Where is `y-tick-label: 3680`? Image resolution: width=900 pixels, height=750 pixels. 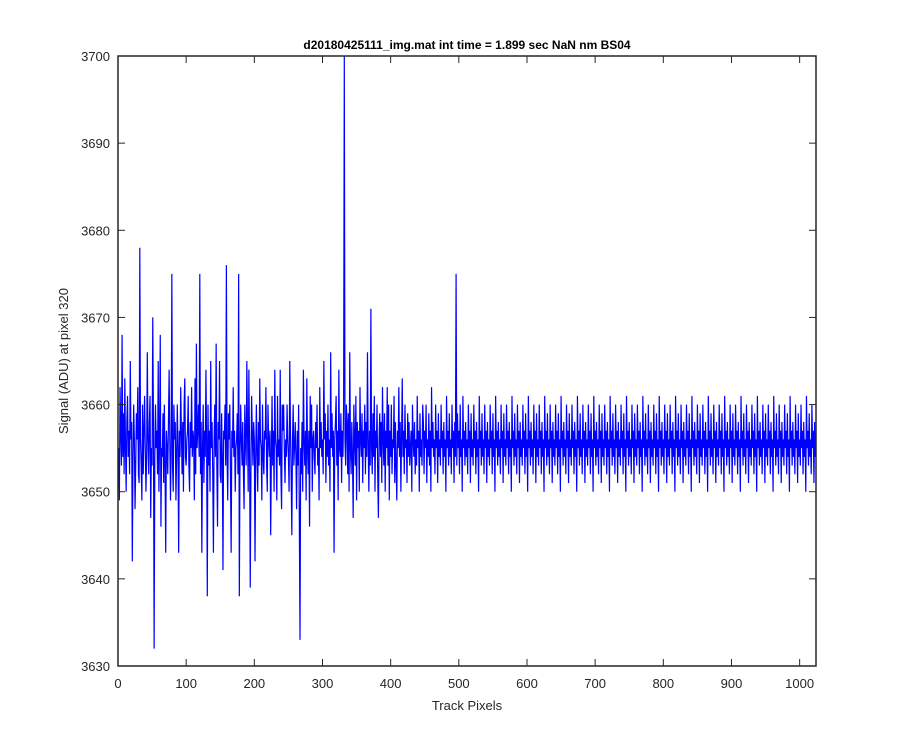 y-tick-label: 3680 is located at coordinates (95, 230).